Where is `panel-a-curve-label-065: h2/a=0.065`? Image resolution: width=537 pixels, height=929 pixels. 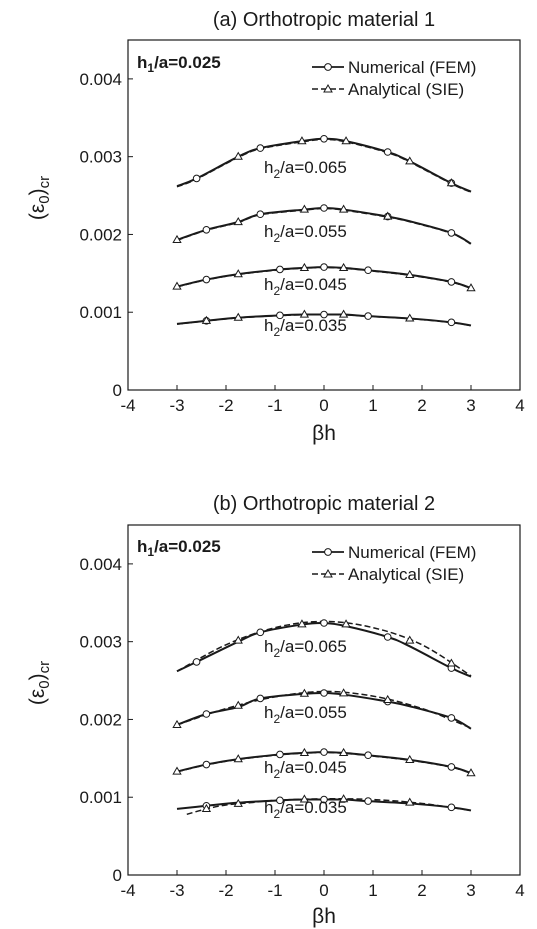 panel-a-curve-label-065: h2/a=0.065 is located at coordinates (305, 169).